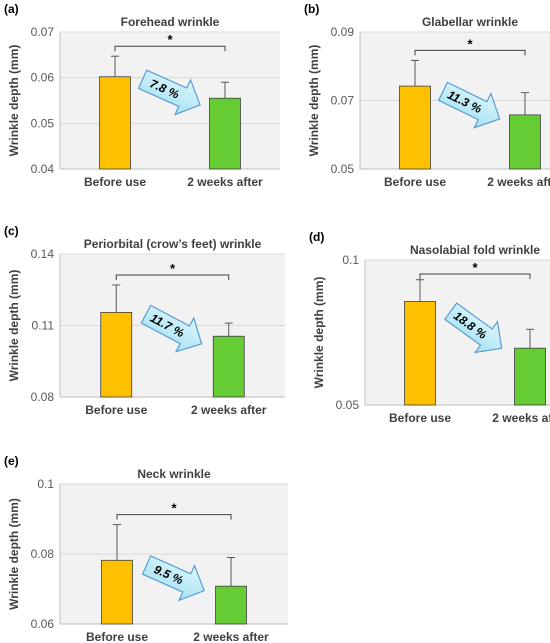 This screenshot has width=550, height=643. What do you see at coordinates (316, 237) in the screenshot?
I see `panel-label: (d)` at bounding box center [316, 237].